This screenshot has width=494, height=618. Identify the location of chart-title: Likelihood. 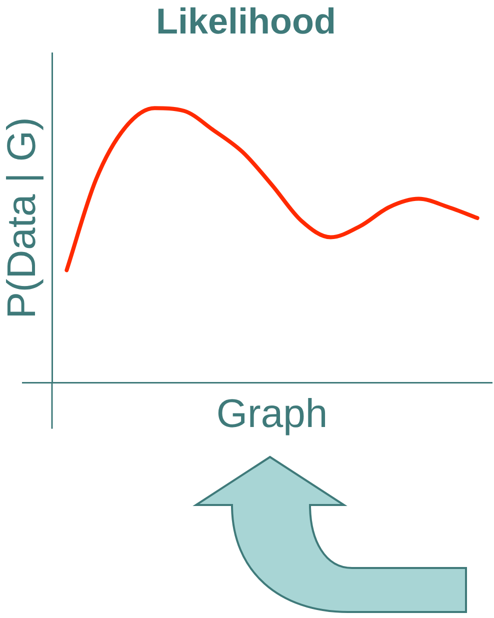
(246, 21).